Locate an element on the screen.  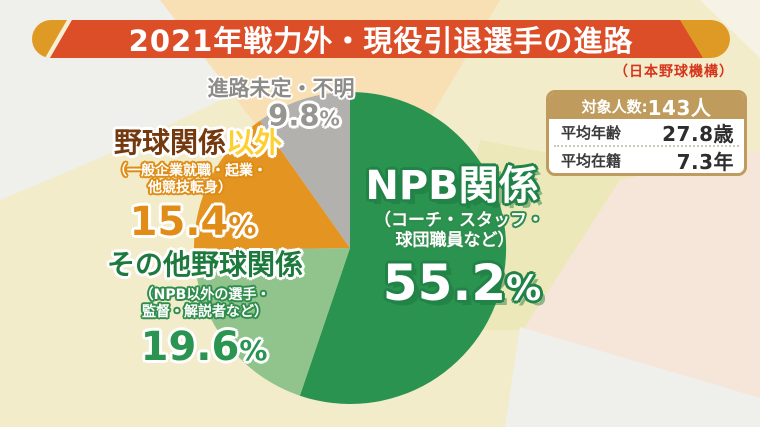
stats-header-row: 対象人数: 143人 is located at coordinates (646, 106).